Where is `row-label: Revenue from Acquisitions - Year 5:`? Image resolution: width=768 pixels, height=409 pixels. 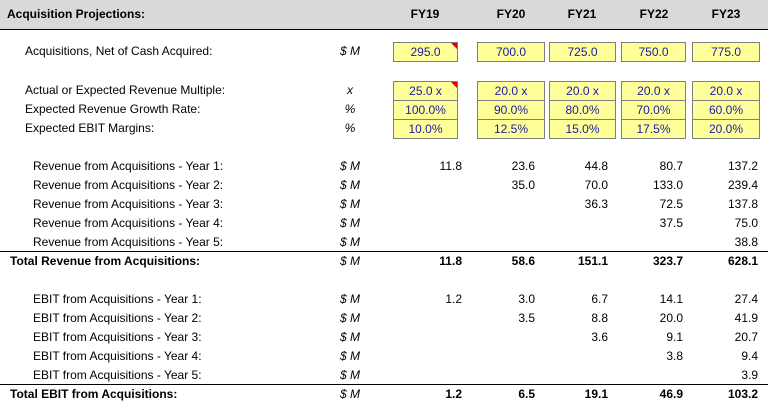
row-label: Revenue from Acquisitions - Year 5: is located at coordinates (128, 242).